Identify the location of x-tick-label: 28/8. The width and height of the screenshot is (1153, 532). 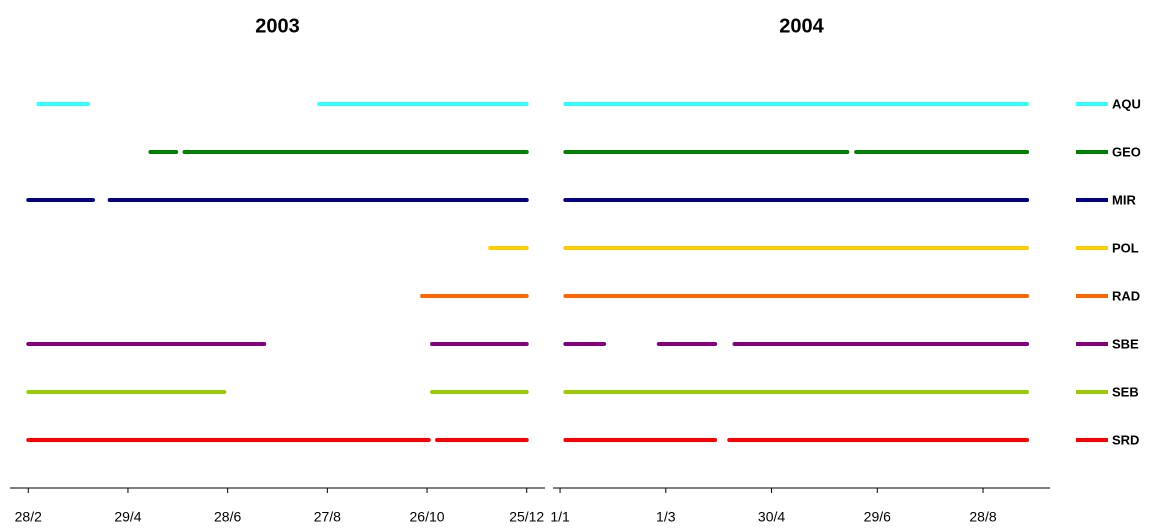
(982, 517).